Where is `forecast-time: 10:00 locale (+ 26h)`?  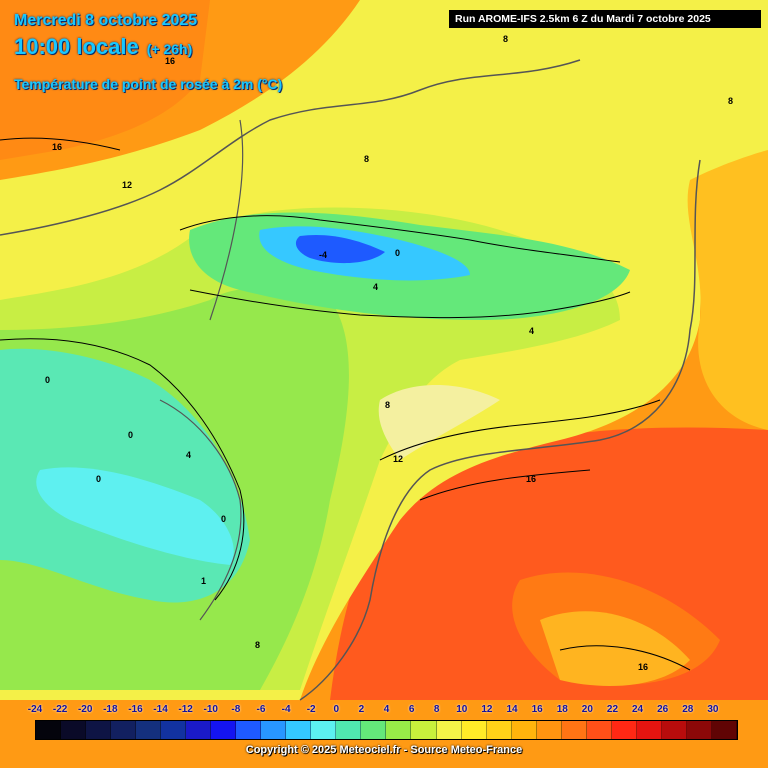 forecast-time: 10:00 locale (+ 26h) is located at coordinates (103, 47).